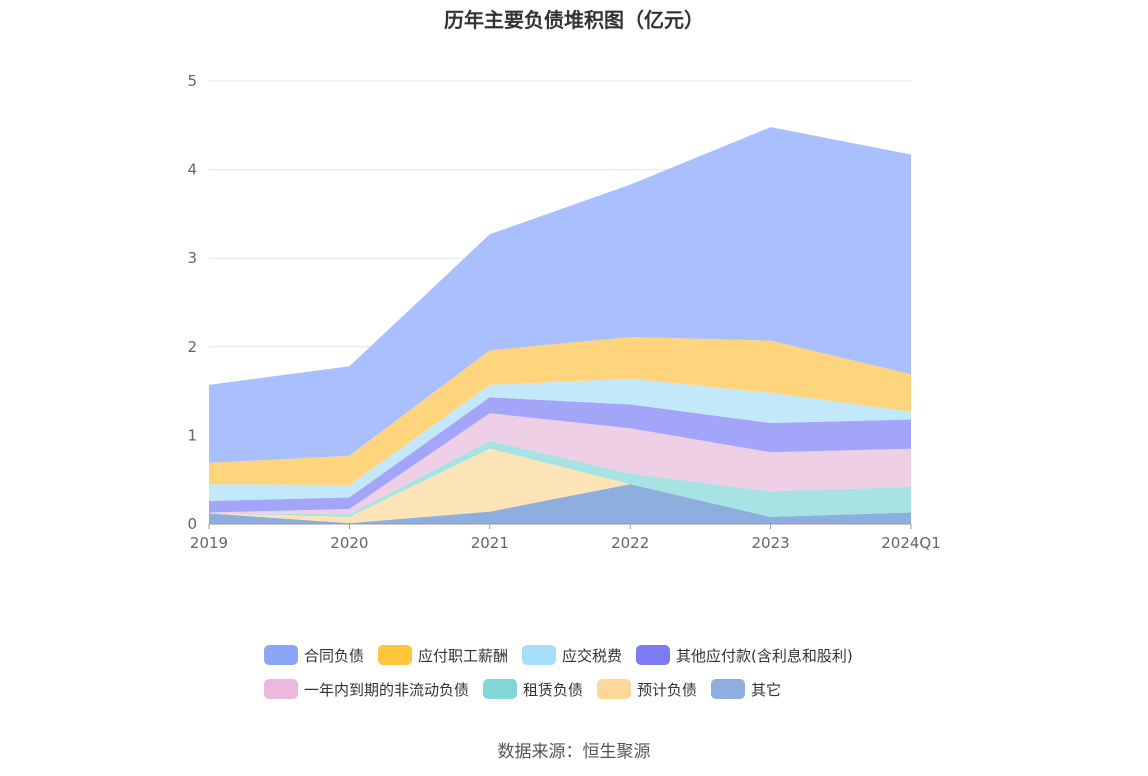  What do you see at coordinates (490, 543) in the screenshot?
I see `x-tick-label: 2021` at bounding box center [490, 543].